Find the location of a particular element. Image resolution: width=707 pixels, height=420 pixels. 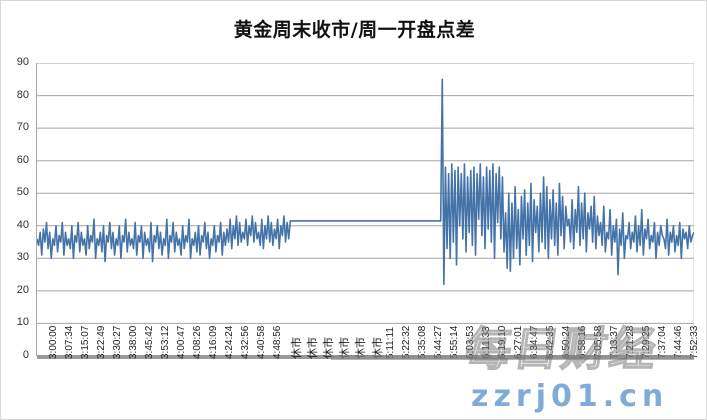

chart-title: 黄金周末收市/周一开盘点差 is located at coordinates (354, 30).